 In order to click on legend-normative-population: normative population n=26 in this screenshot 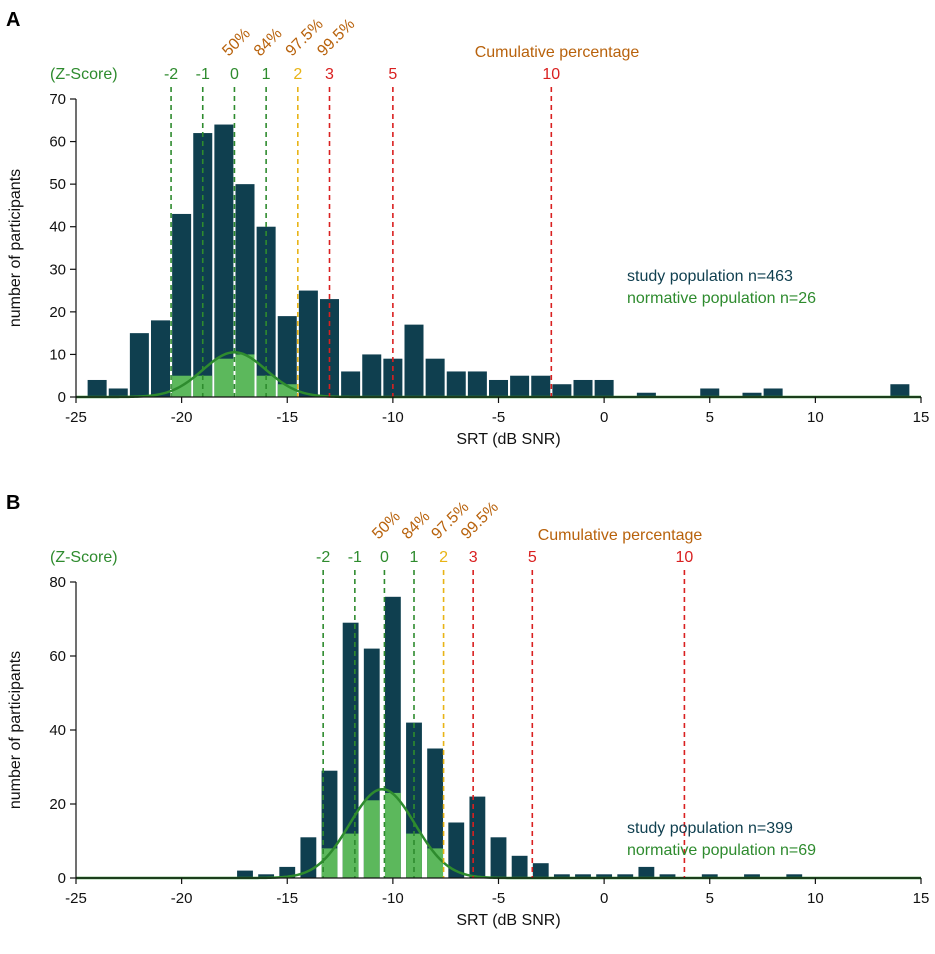, I will do `click(721, 298)`.